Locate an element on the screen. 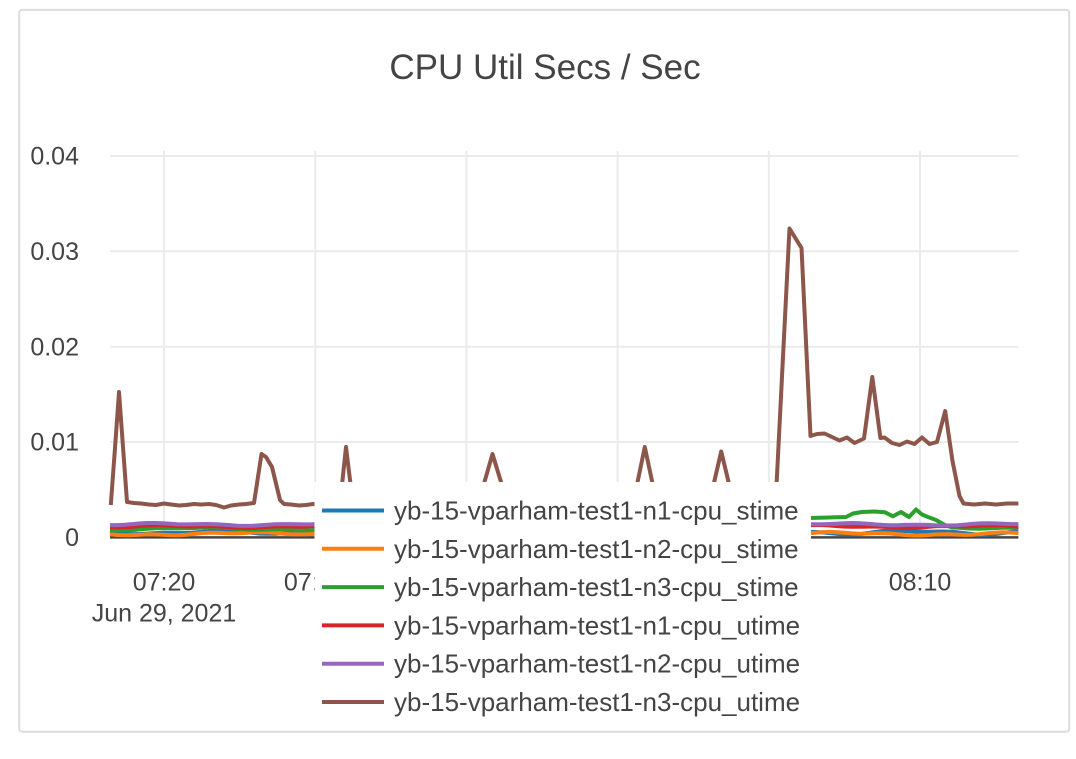 This screenshot has width=1076, height=759. svg-text: 0 is located at coordinates (72, 538).